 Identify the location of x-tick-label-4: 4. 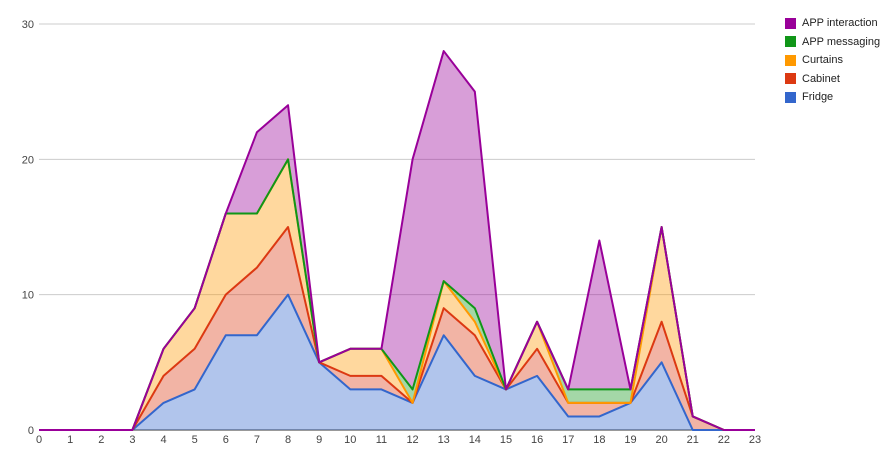
(163, 440).